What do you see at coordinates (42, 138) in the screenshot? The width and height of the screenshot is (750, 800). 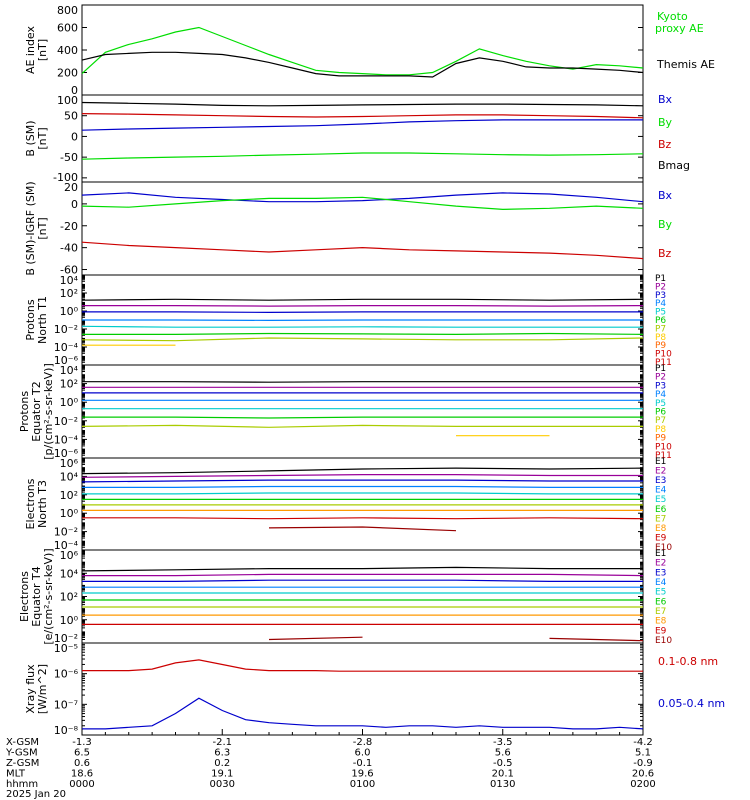 I see `y-axis-label: [nT]` at bounding box center [42, 138].